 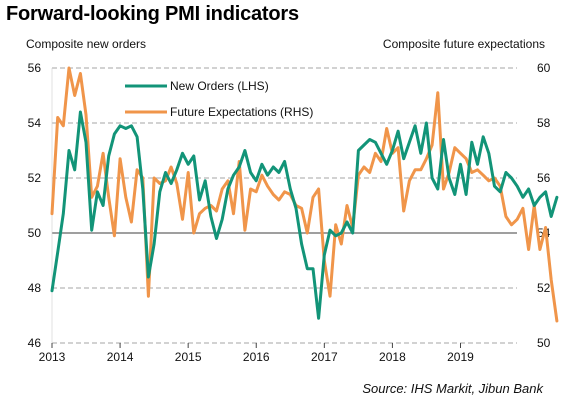 I want to click on right-tick-label: 50, so click(x=544, y=343).